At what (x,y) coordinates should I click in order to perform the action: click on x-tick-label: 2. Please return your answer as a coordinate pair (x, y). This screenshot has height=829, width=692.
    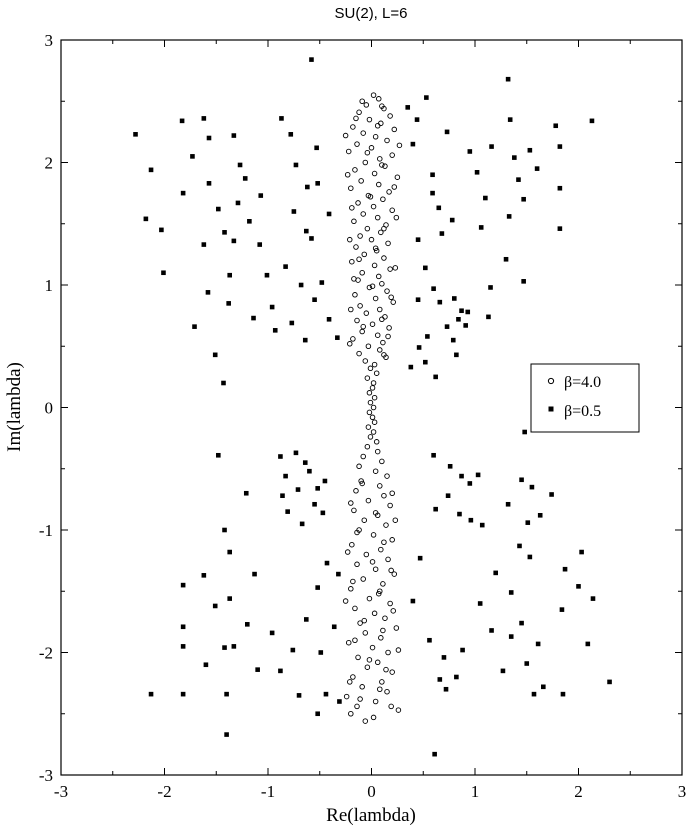
    Looking at the image, I should click on (578, 791).